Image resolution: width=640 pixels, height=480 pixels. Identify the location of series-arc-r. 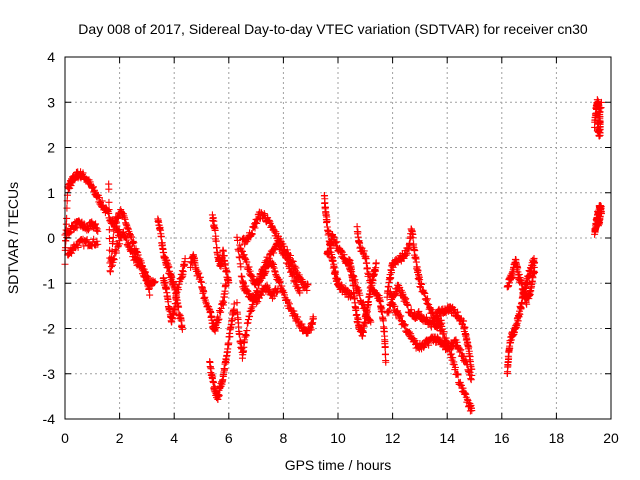
(371, 294).